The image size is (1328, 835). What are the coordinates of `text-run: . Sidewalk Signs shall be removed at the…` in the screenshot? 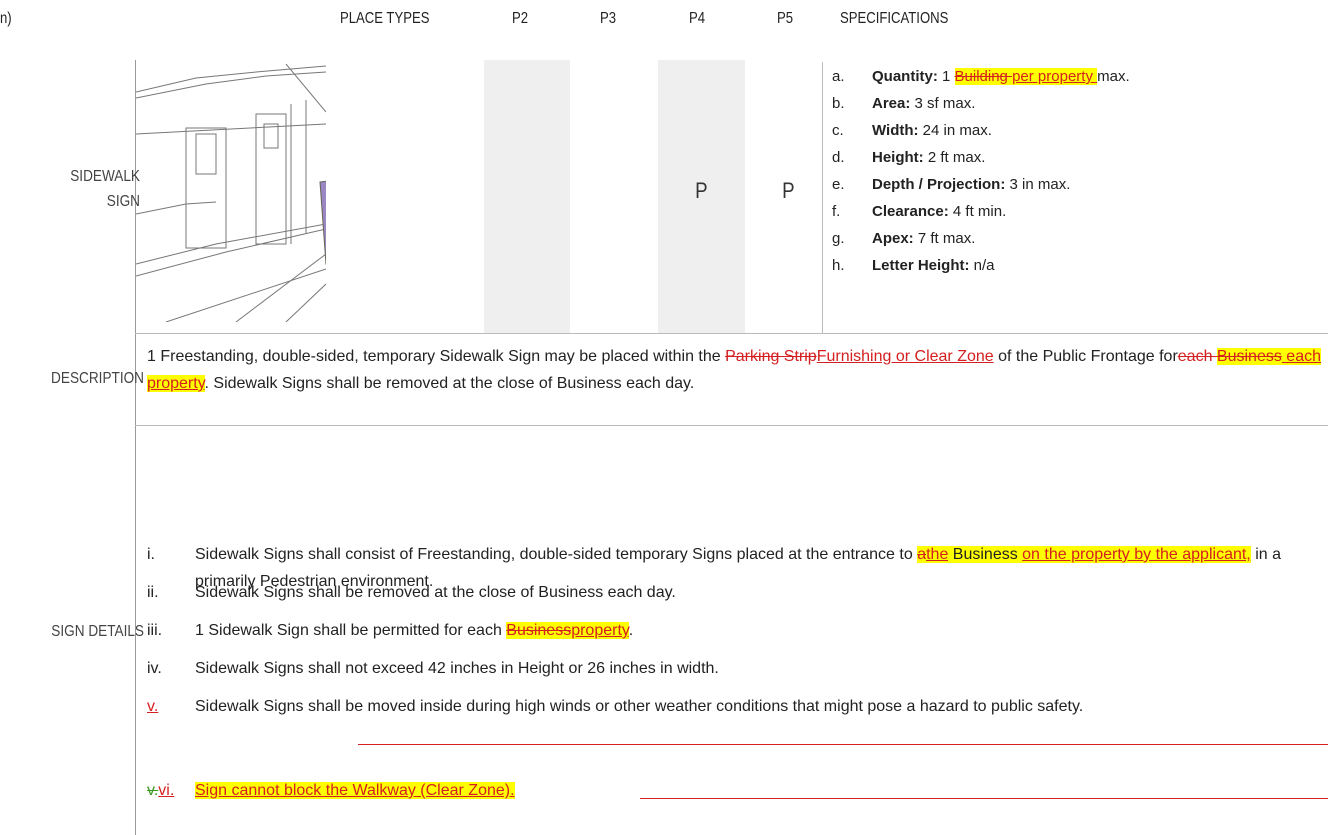 It's located at (449, 383).